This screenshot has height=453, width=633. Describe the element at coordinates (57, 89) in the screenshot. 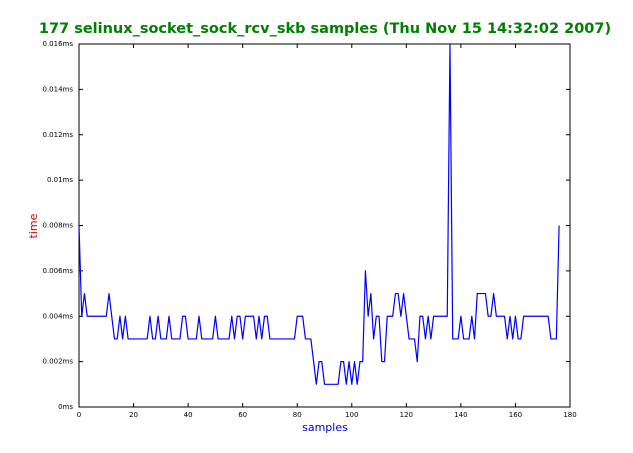

I see `y-tick-label: 0.014ms` at that location.